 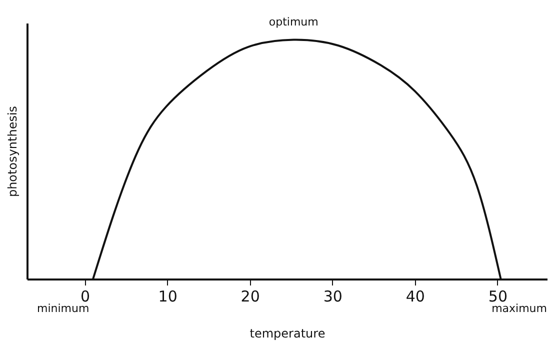 What do you see at coordinates (288, 333) in the screenshot?
I see `x-axis-title: temperature` at bounding box center [288, 333].